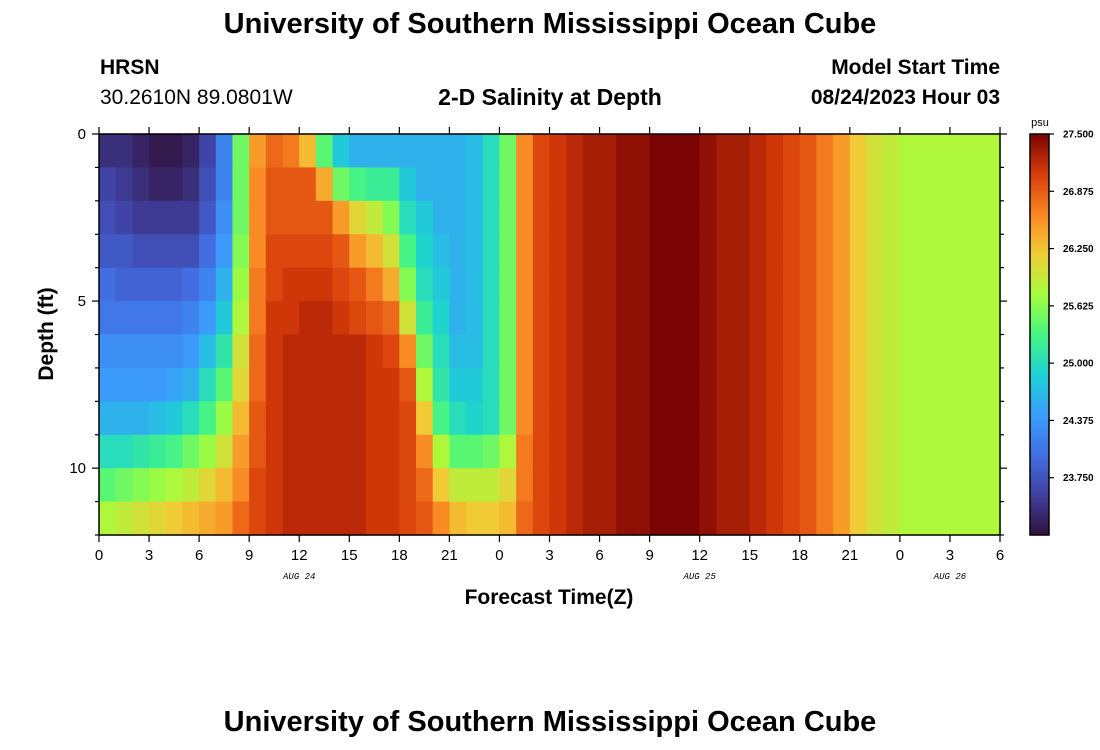 This screenshot has width=1100, height=750. Describe the element at coordinates (1000, 555) in the screenshot. I see `x-tick-label: 6` at that location.